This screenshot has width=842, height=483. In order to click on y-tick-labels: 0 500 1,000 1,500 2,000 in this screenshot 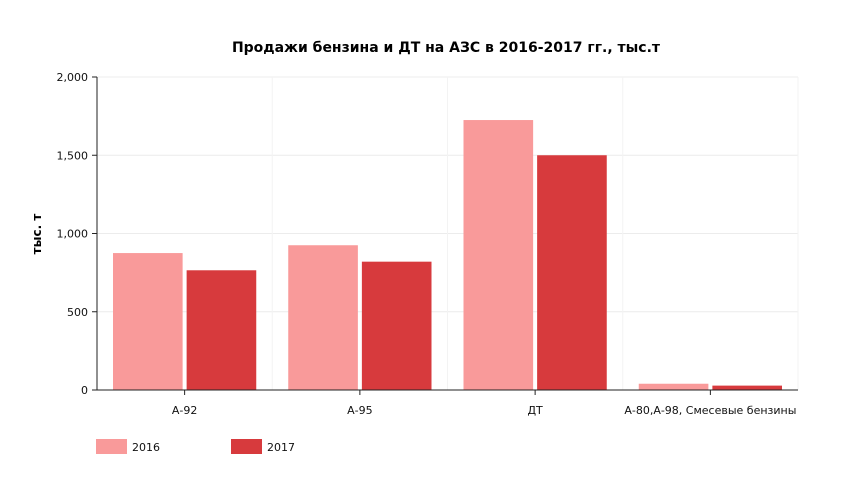, I will do `click(73, 234)`.